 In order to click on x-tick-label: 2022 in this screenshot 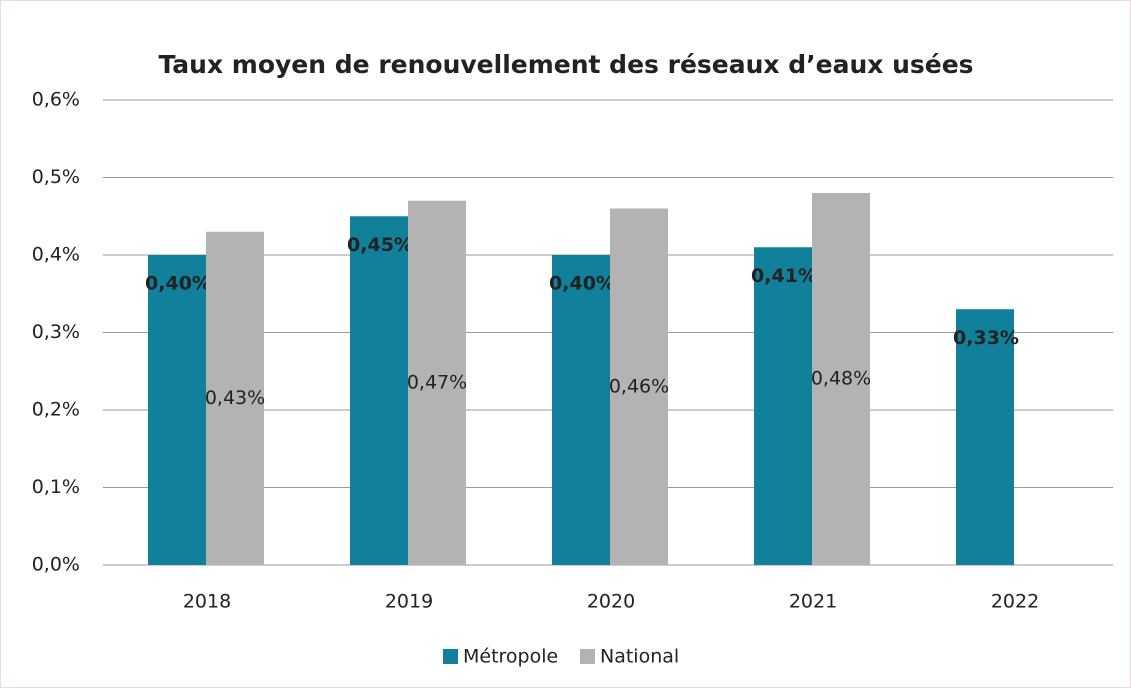, I will do `click(1015, 602)`.